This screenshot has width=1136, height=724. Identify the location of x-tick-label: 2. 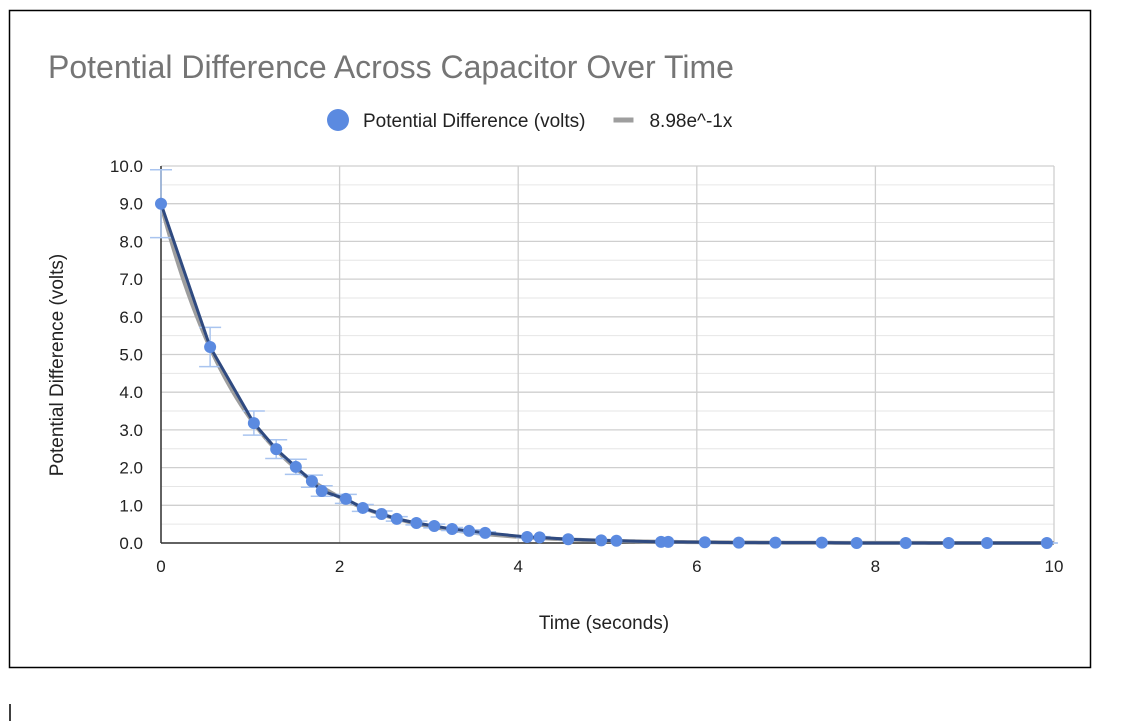
(339, 566).